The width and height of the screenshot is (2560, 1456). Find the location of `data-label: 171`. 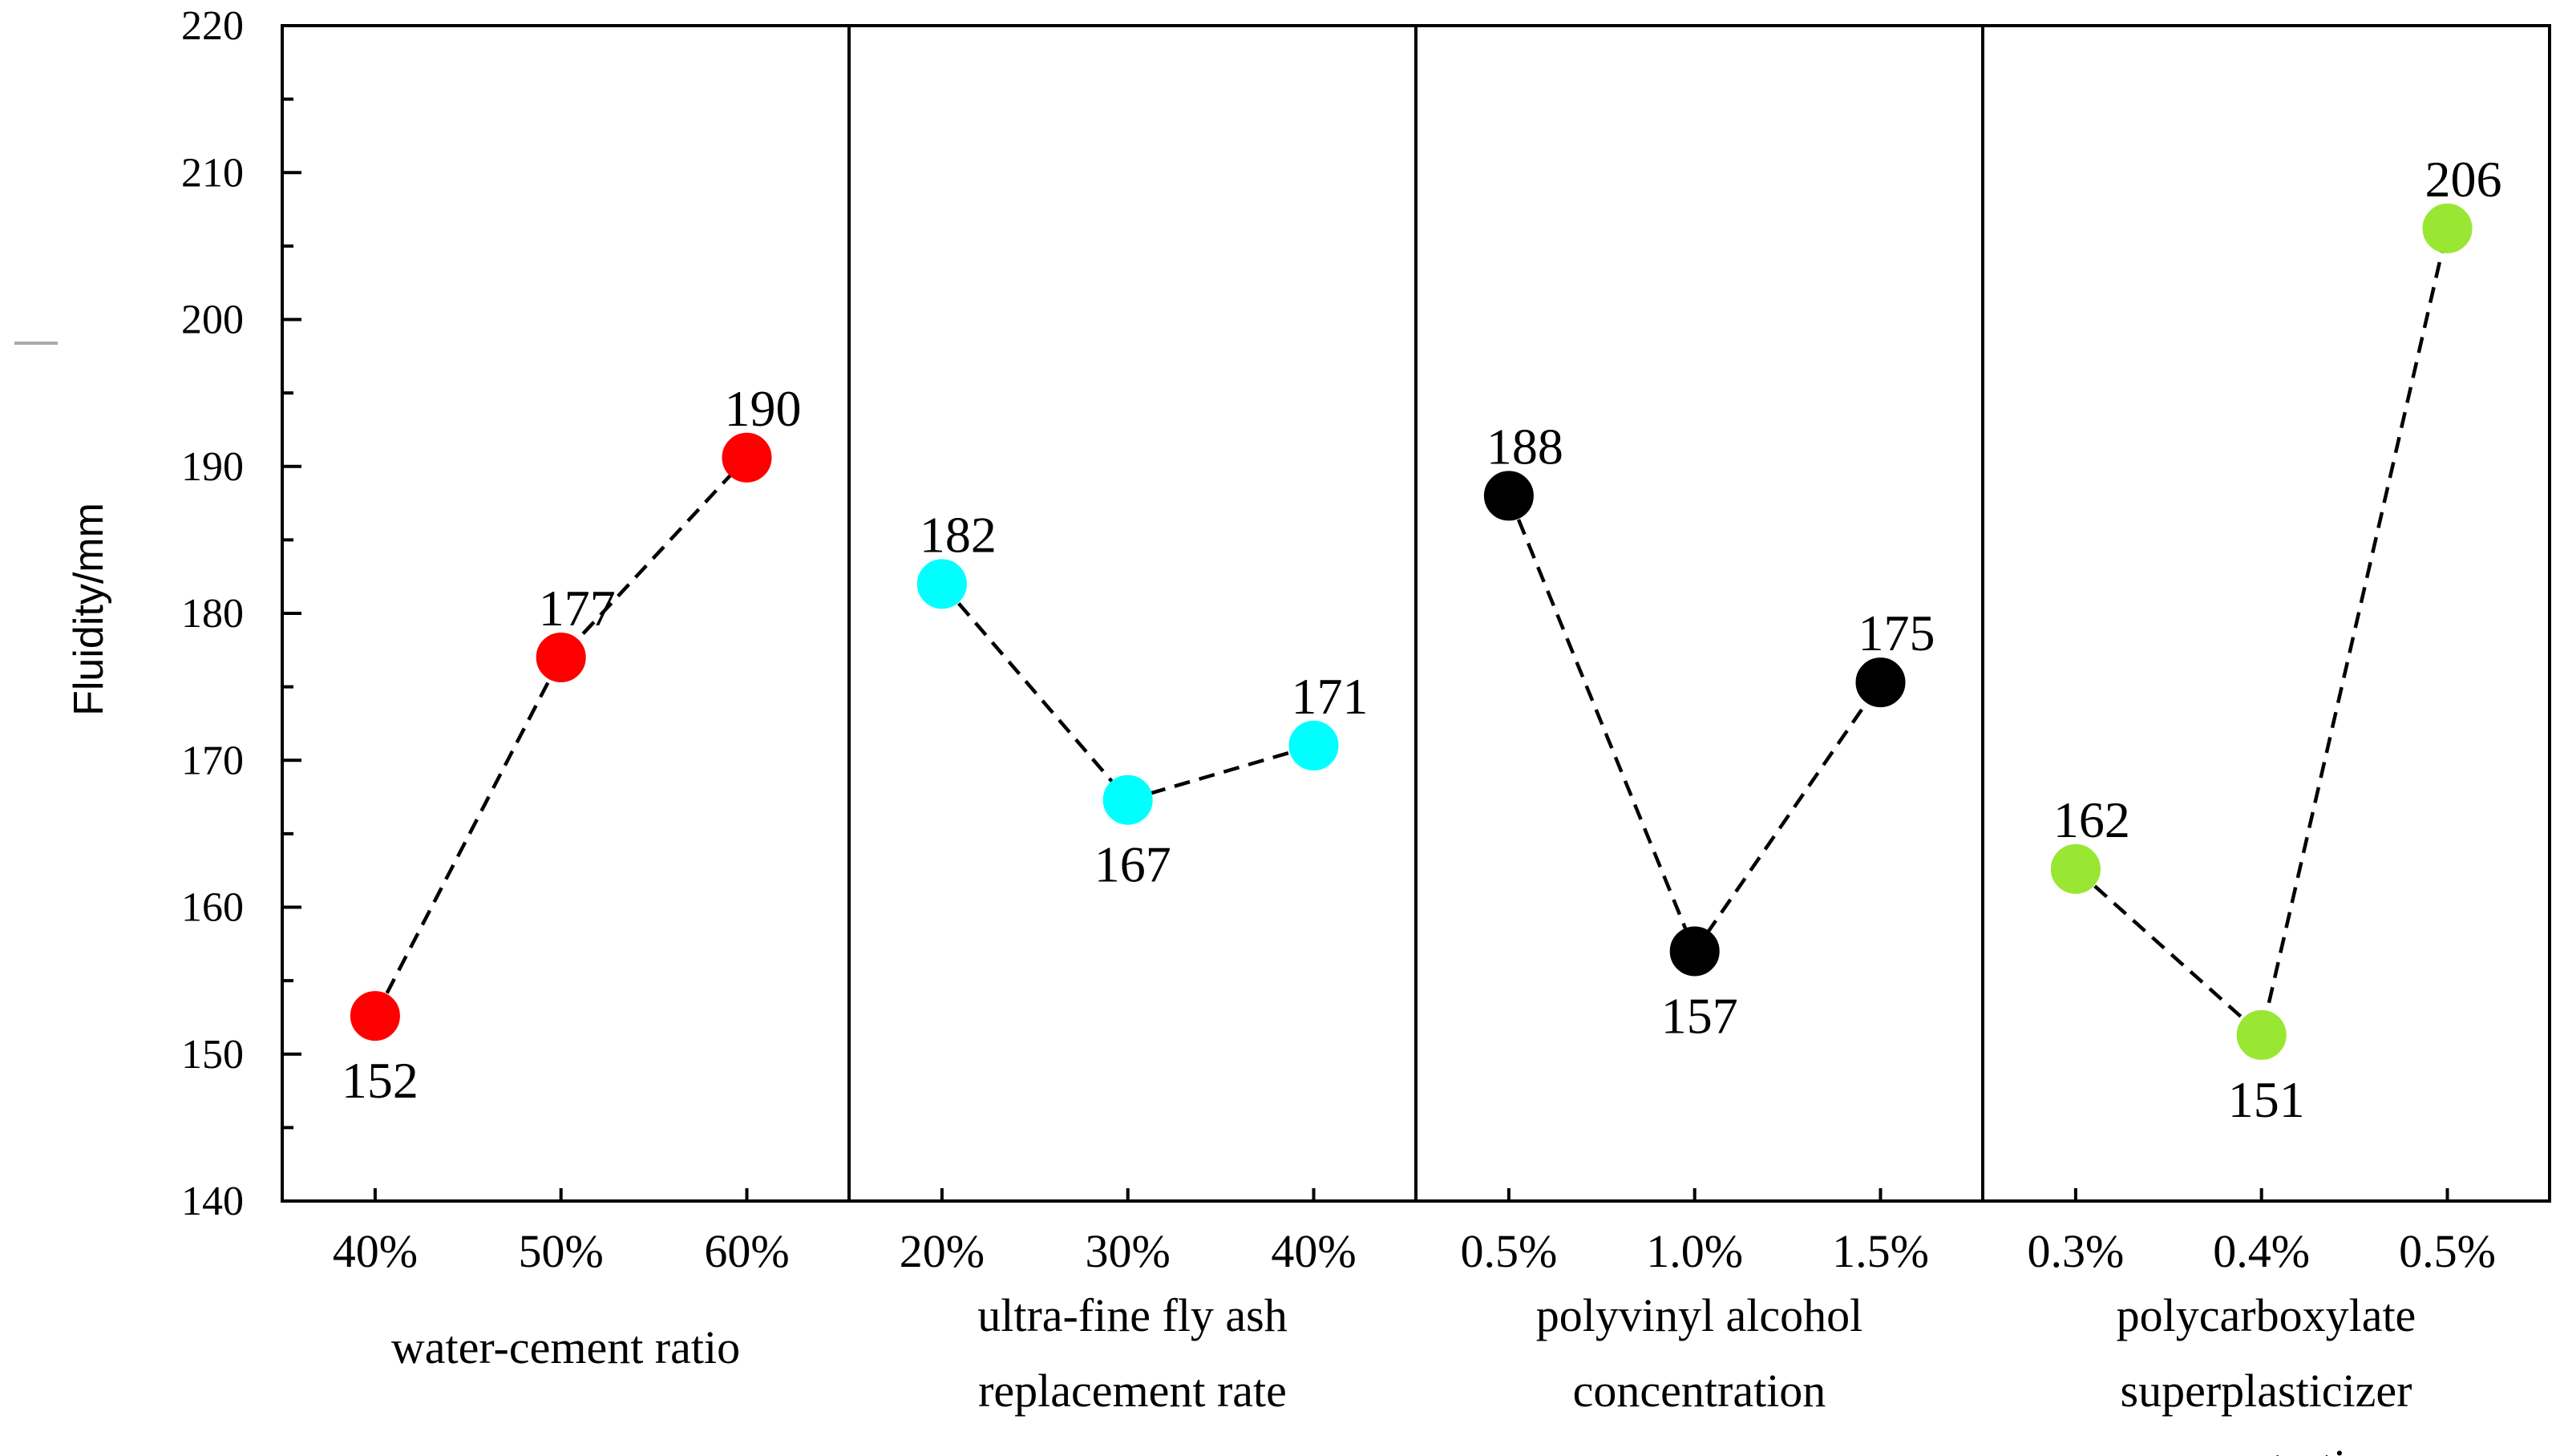

data-label: 171 is located at coordinates (1330, 696).